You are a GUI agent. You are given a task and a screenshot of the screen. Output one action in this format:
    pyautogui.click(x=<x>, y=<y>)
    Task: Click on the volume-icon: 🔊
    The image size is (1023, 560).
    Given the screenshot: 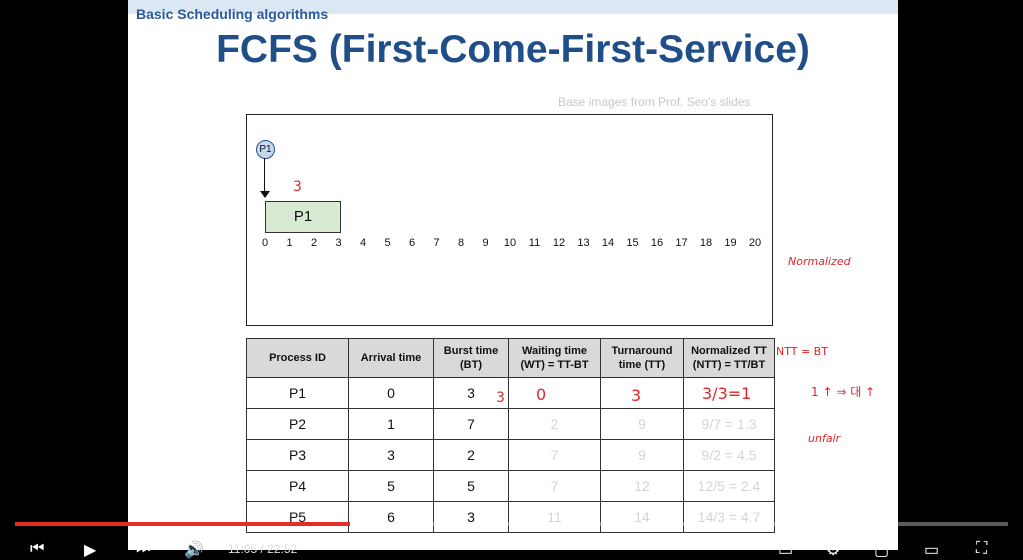 What is the action you would take?
    pyautogui.click(x=194, y=550)
    